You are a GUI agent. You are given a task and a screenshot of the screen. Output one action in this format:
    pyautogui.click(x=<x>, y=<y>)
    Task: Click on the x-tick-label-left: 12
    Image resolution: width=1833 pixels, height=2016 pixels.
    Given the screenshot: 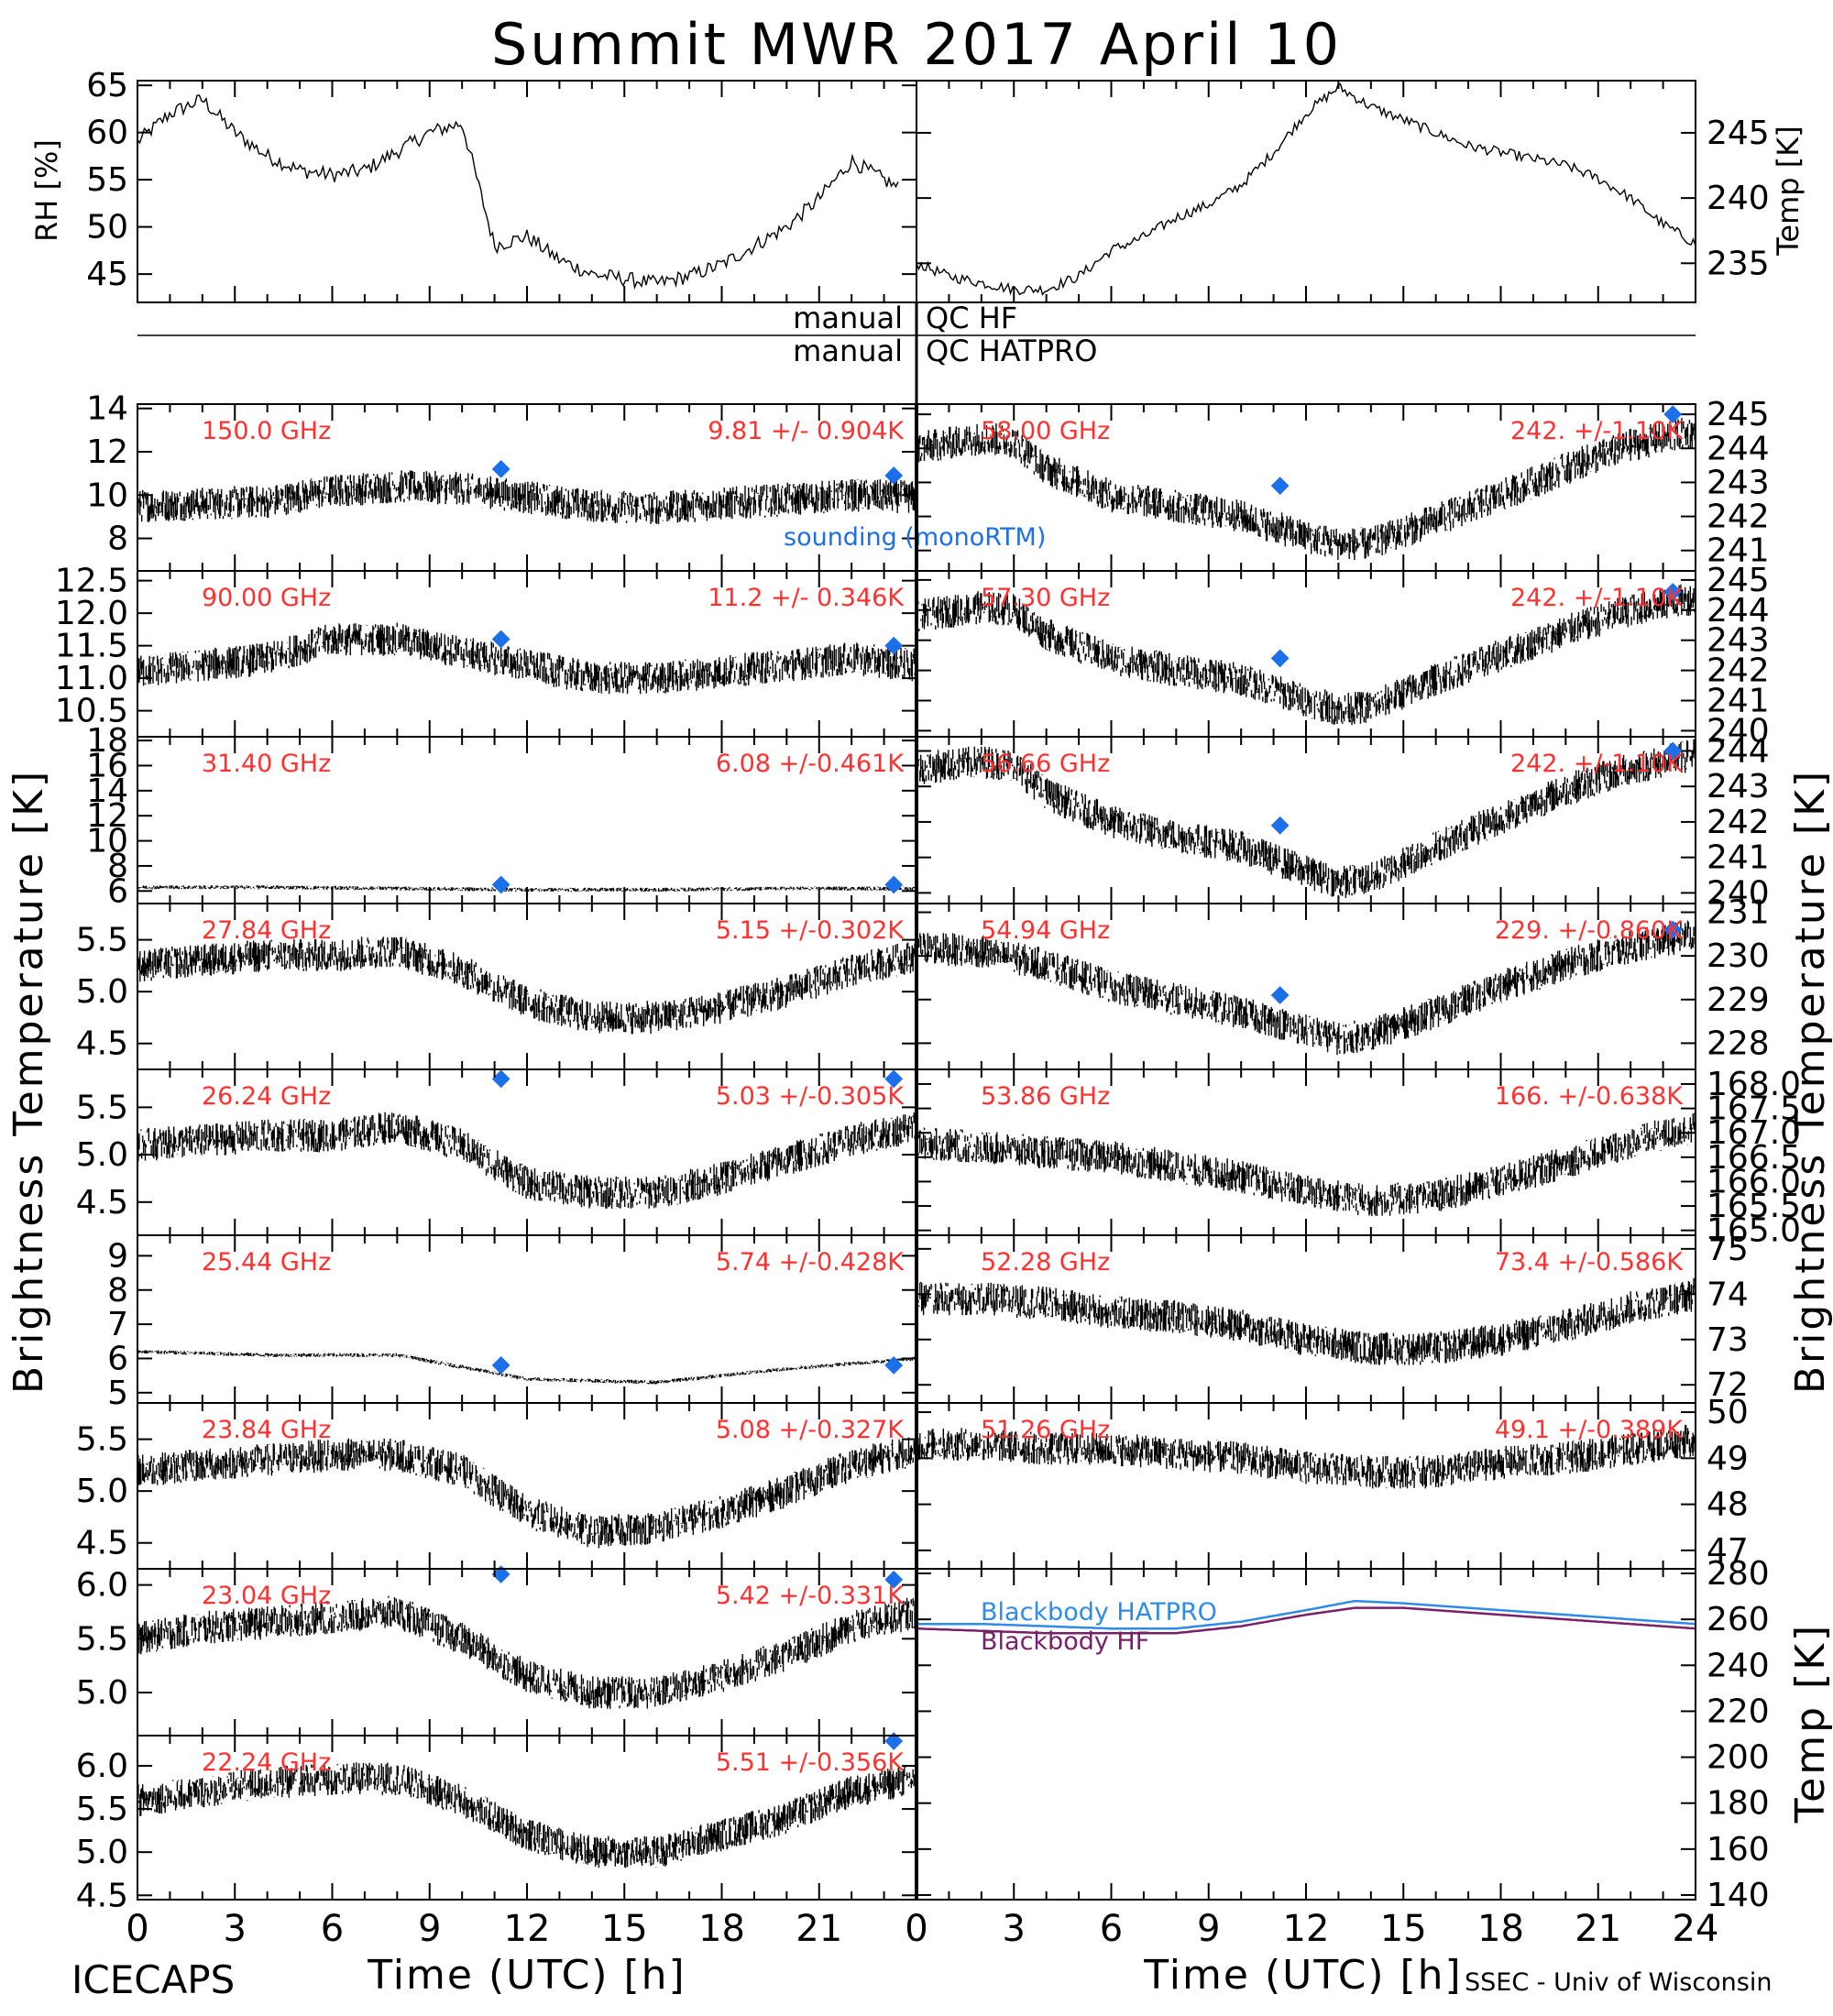 What is the action you would take?
    pyautogui.click(x=527, y=1929)
    